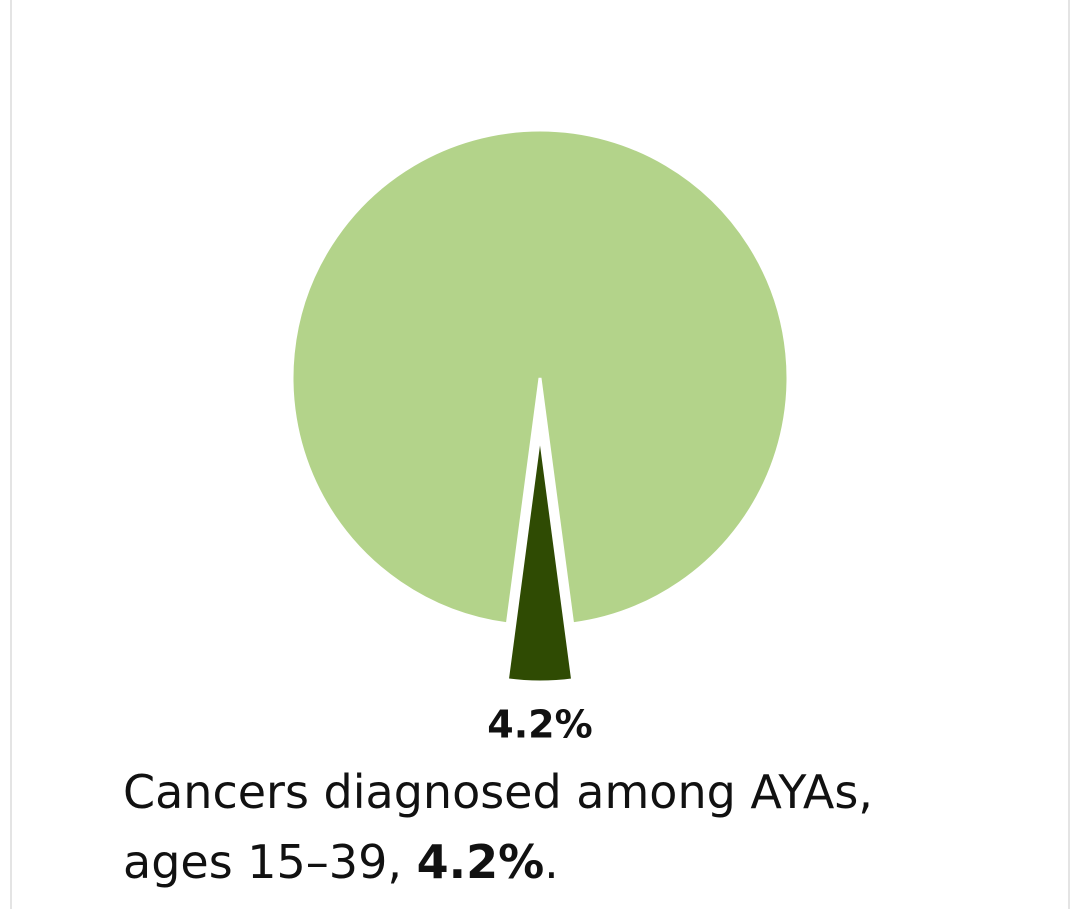 This screenshot has height=909, width=1080. What do you see at coordinates (539, 725) in the screenshot?
I see `data-label: 4.2%` at bounding box center [539, 725].